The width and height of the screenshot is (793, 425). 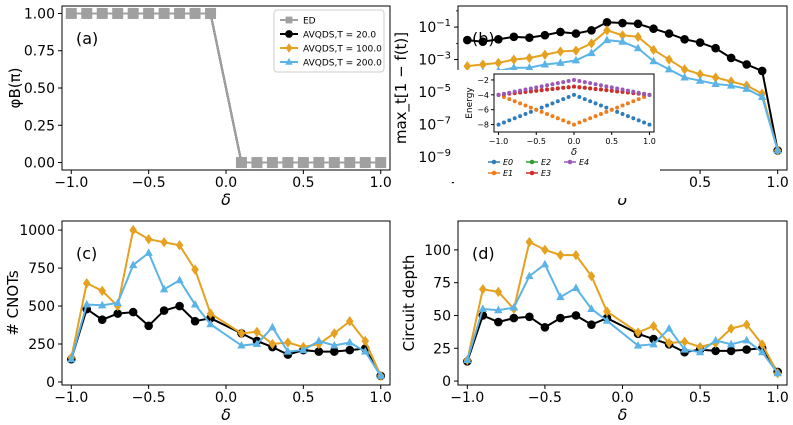 What do you see at coordinates (41, 345) in the screenshot?
I see `y-tick-label: 250` at bounding box center [41, 345].